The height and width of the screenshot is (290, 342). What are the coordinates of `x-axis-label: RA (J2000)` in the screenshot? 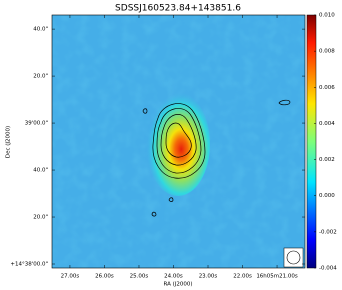 It's located at (177, 285).